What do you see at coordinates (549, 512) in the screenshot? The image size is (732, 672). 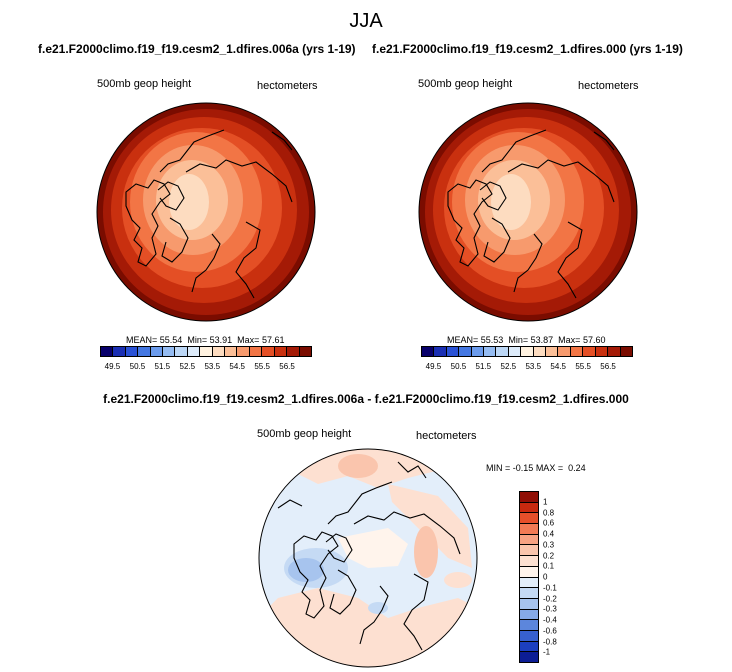 I see `colorbar-tick-label-difference: 0.8` at bounding box center [549, 512].